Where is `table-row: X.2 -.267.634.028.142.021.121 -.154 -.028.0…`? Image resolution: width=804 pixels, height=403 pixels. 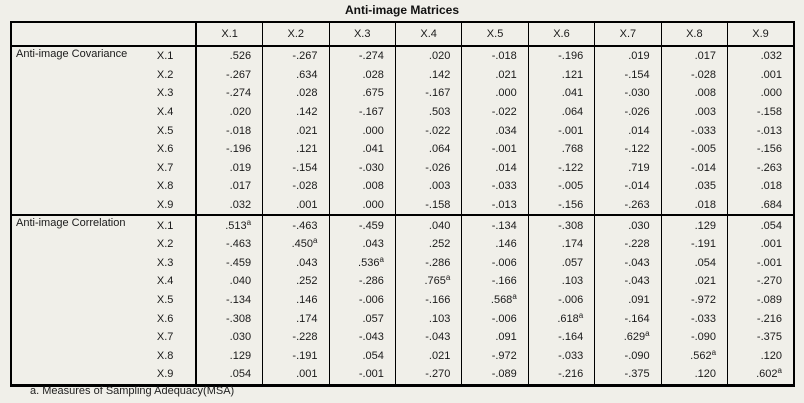 table-row: X.2 -.267.634.028.142.021.121 -.154 -.028.0… is located at coordinates (402, 75).